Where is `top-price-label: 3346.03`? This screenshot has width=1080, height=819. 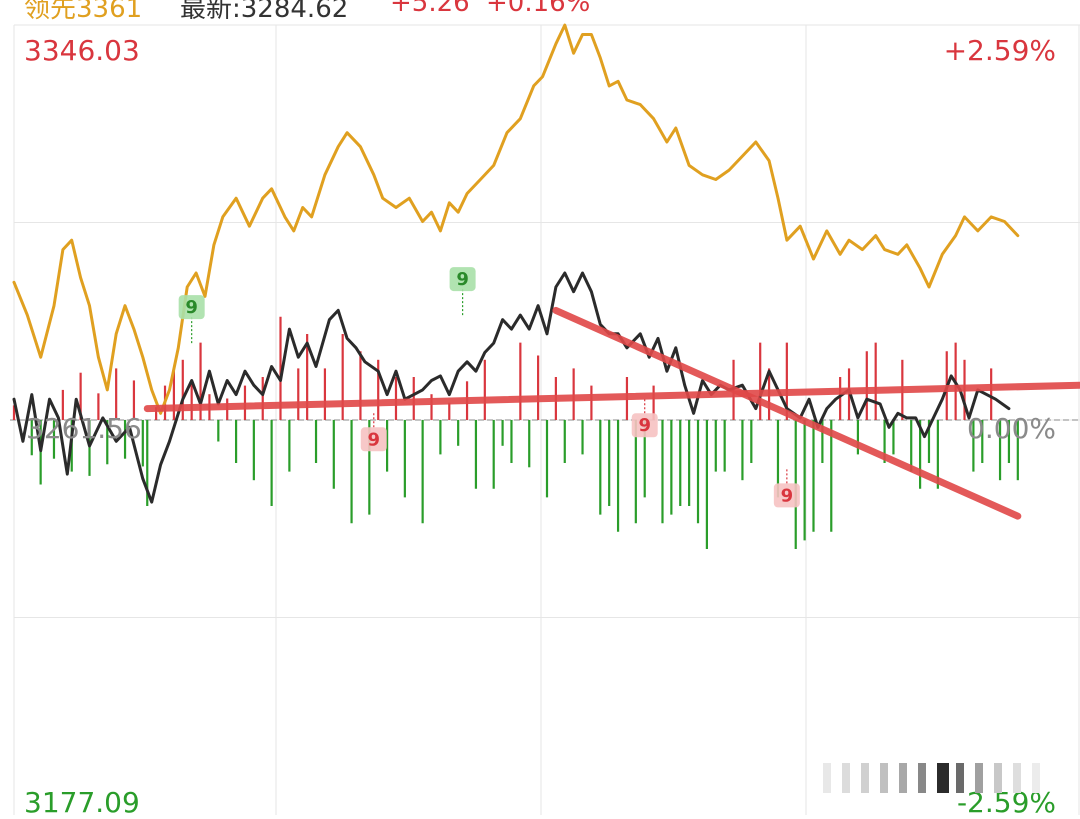 top-price-label: 3346.03 is located at coordinates (82, 50).